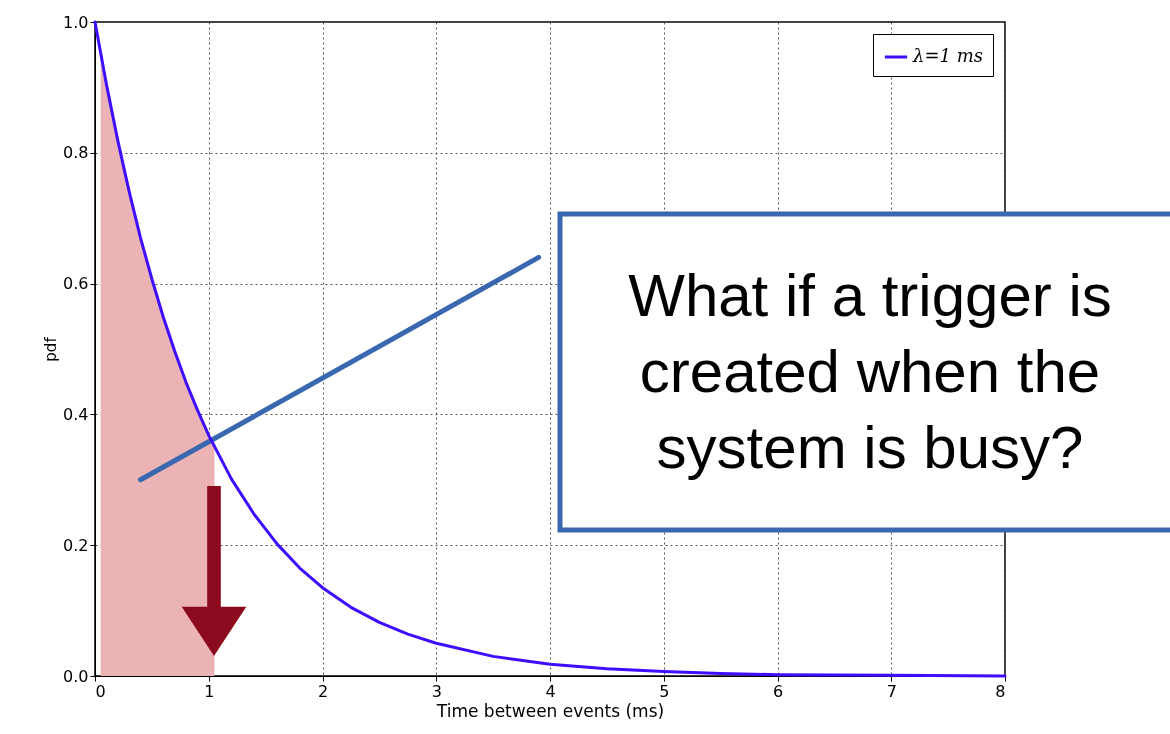  What do you see at coordinates (100, 691) in the screenshot?
I see `x-tick-label: 0` at bounding box center [100, 691].